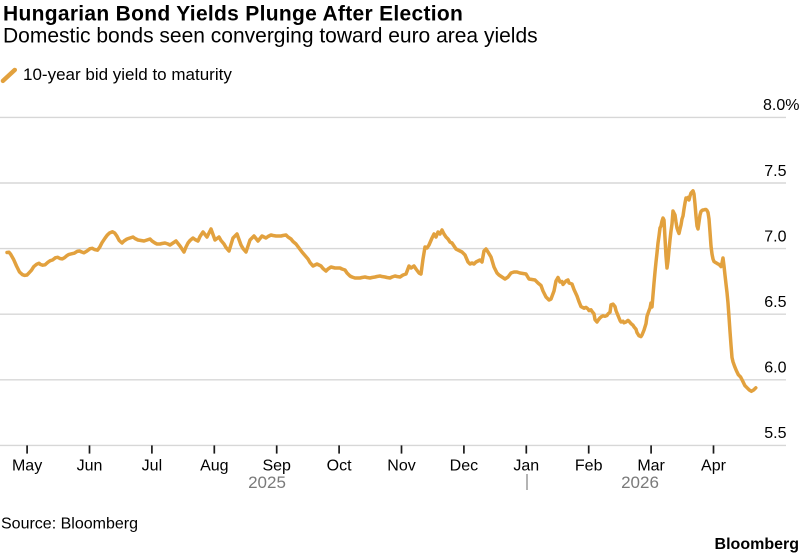  Describe the element at coordinates (757, 544) in the screenshot. I see `svg-text: Bloomberg` at that location.